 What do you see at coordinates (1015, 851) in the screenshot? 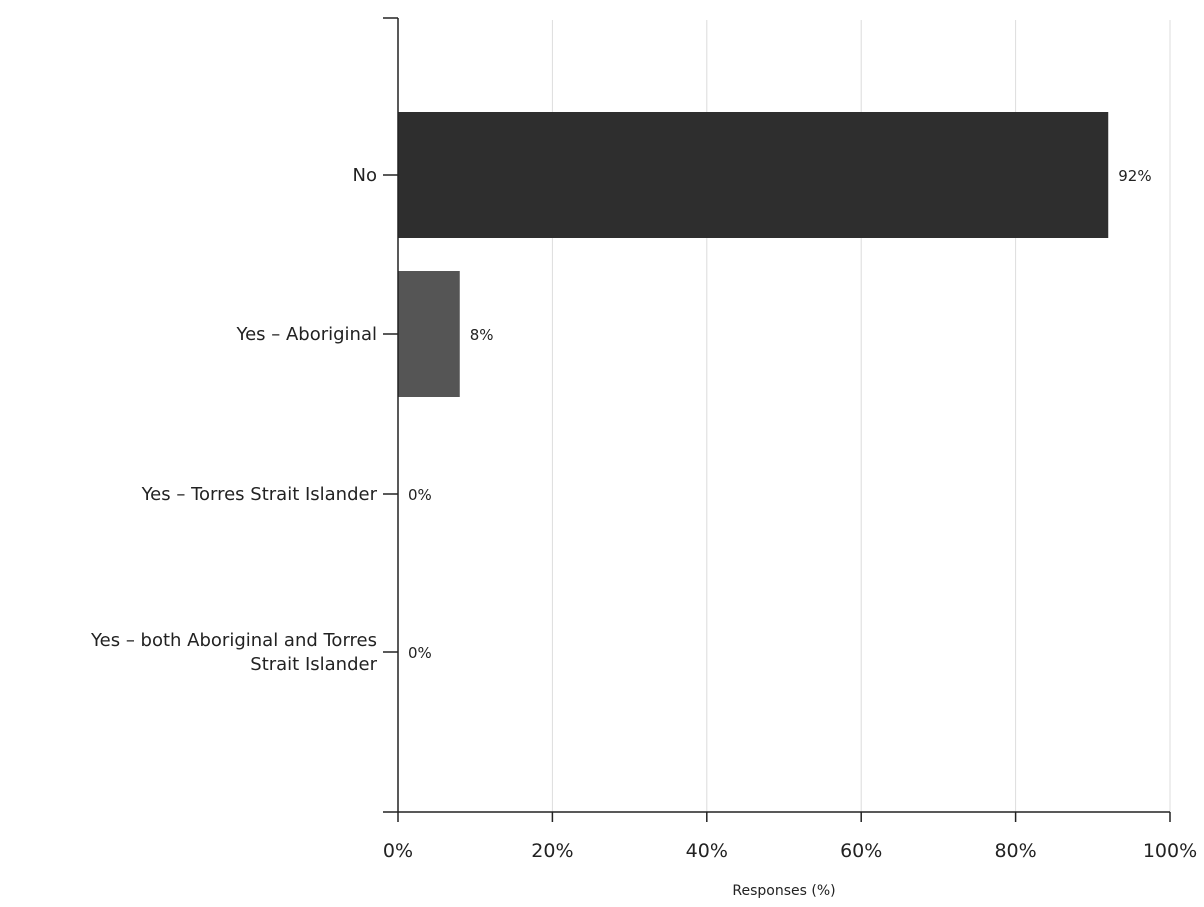
I see `x-tick-label: 80%` at bounding box center [1015, 851].